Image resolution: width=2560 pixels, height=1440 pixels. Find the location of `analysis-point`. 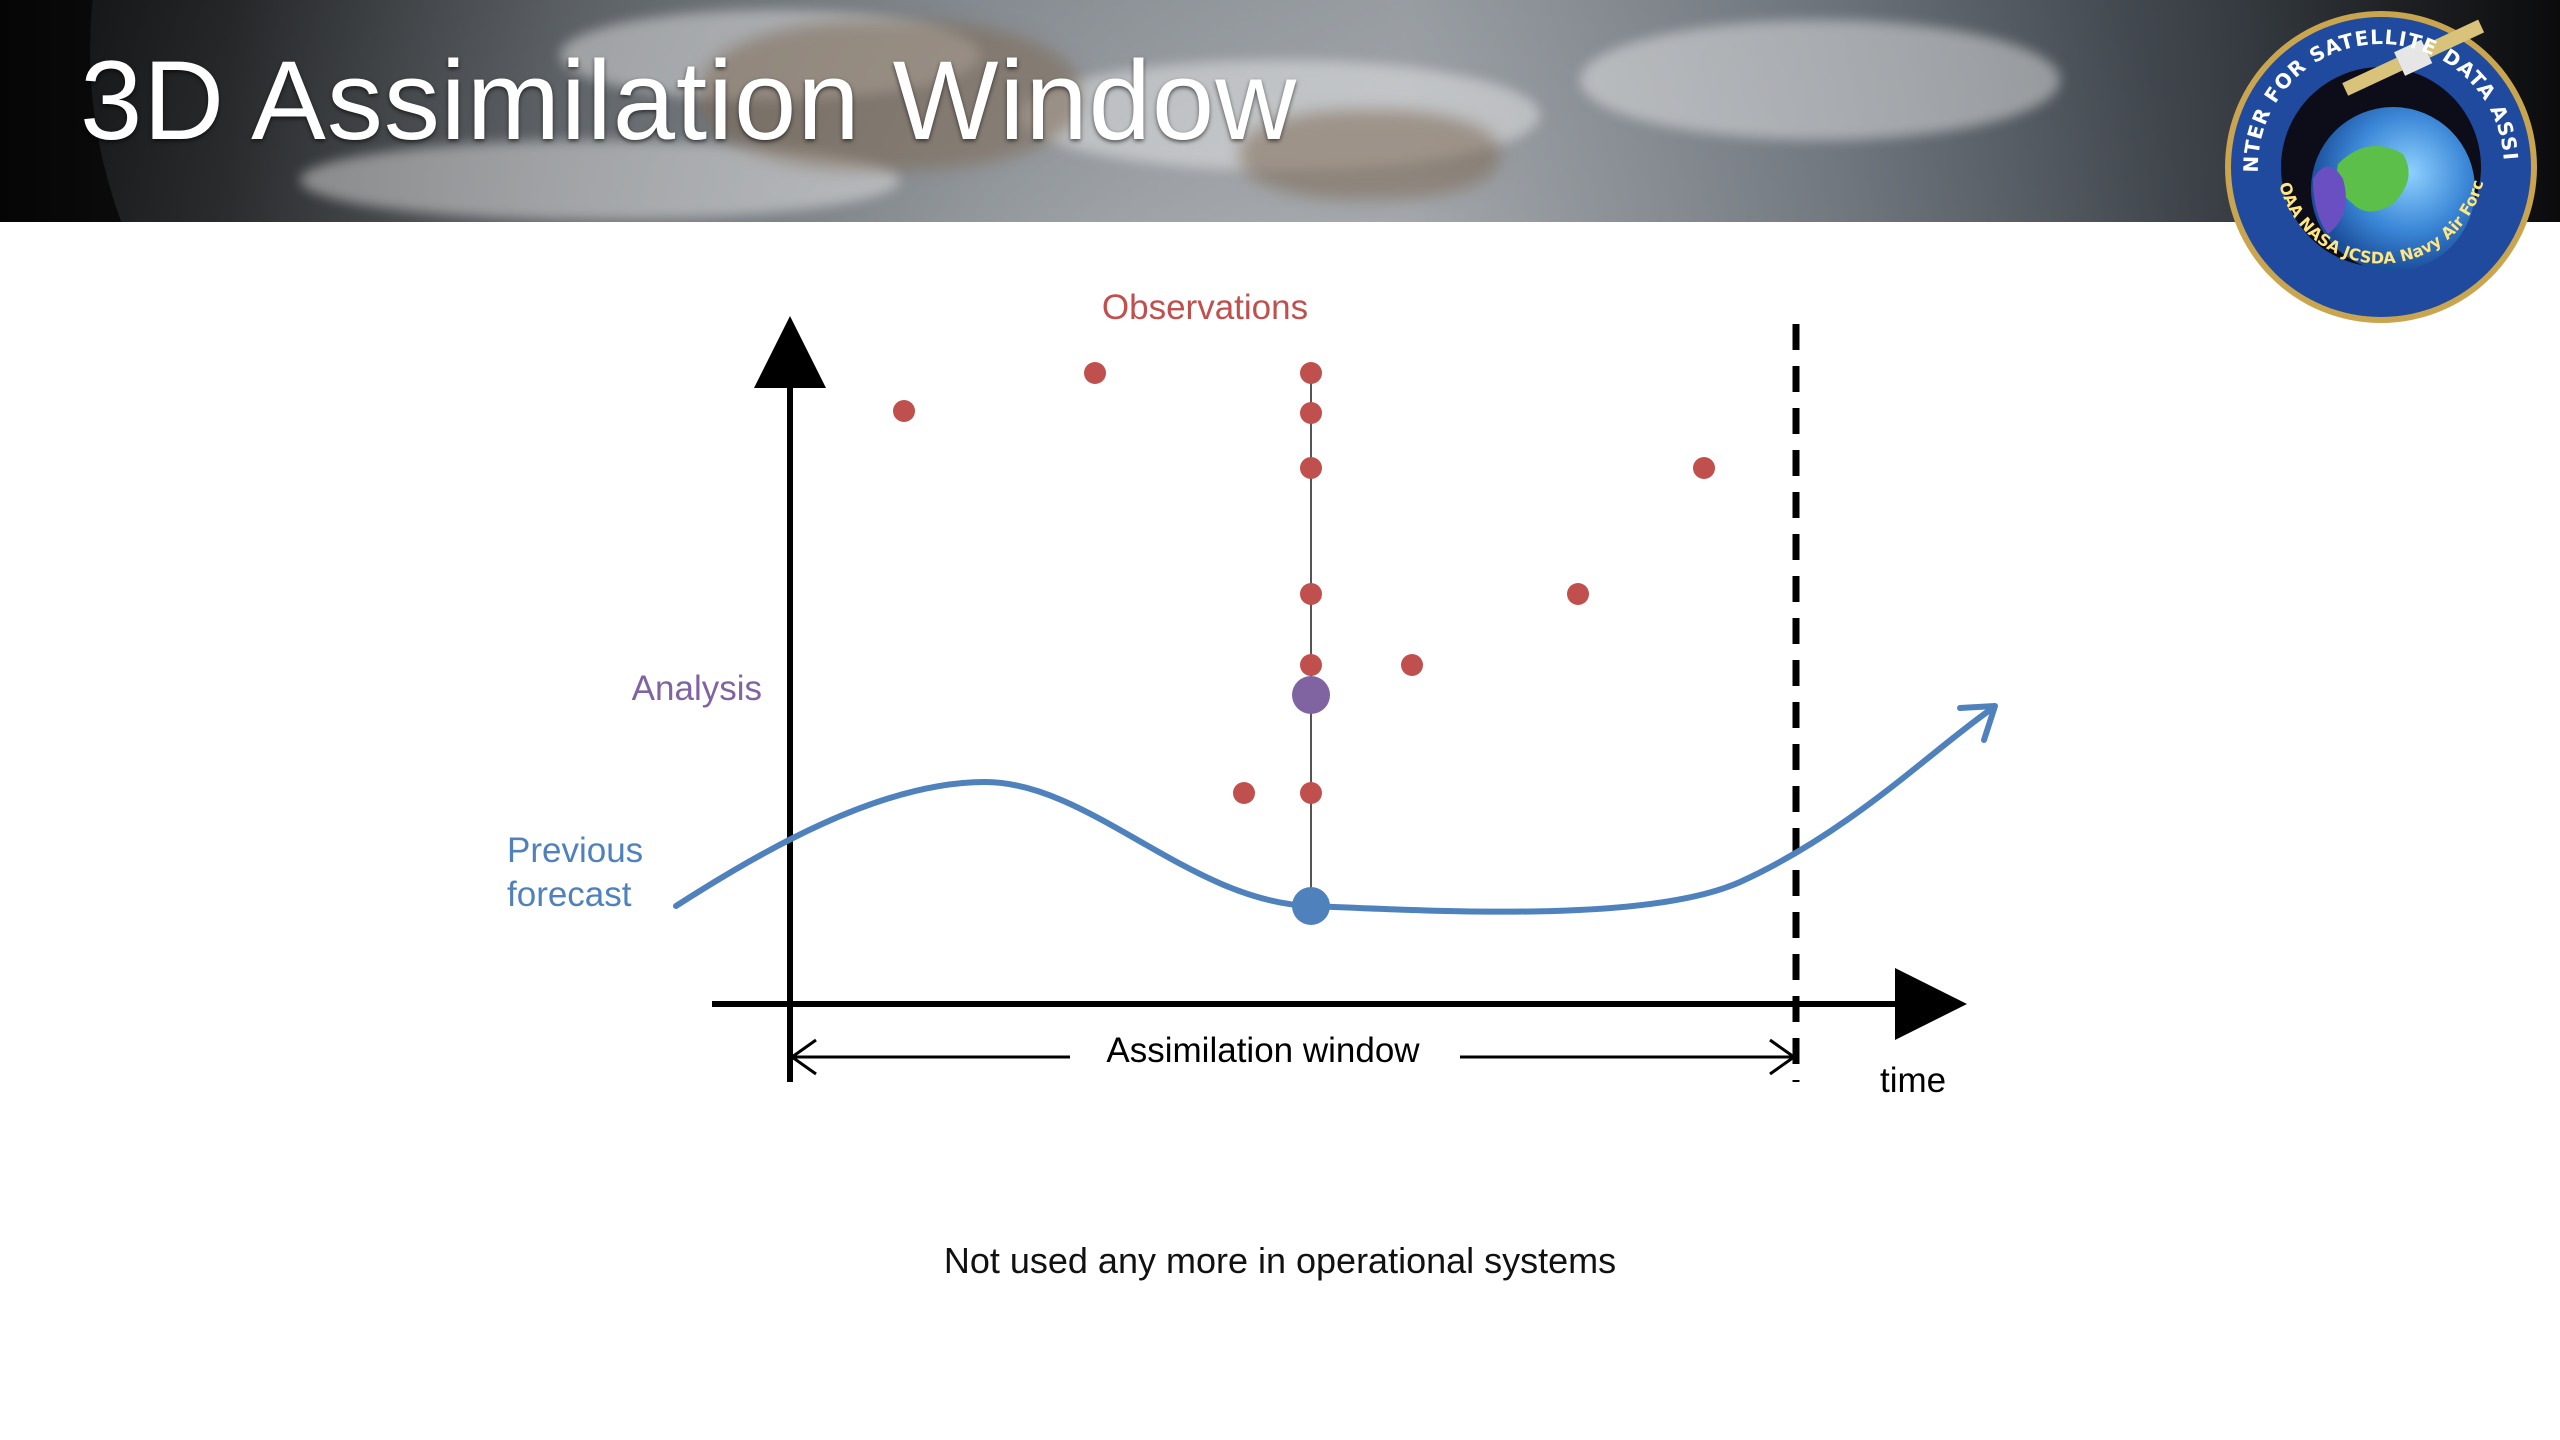

analysis-point is located at coordinates (1311, 695).